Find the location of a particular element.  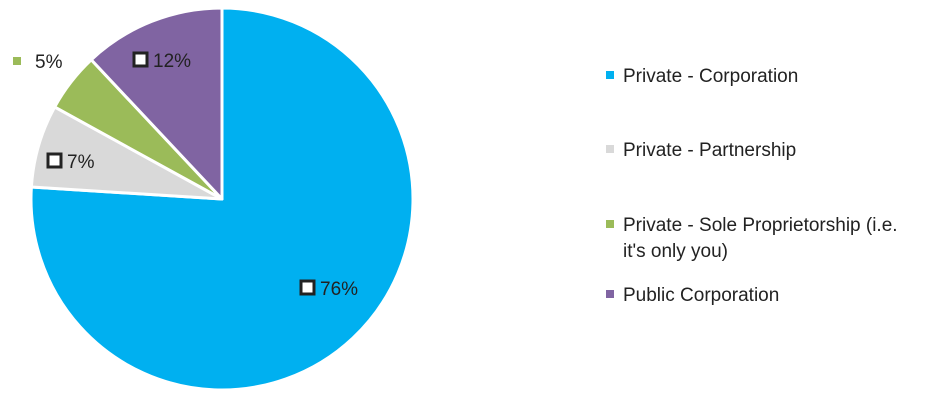

legend-label: it's only you) is located at coordinates (675, 251).